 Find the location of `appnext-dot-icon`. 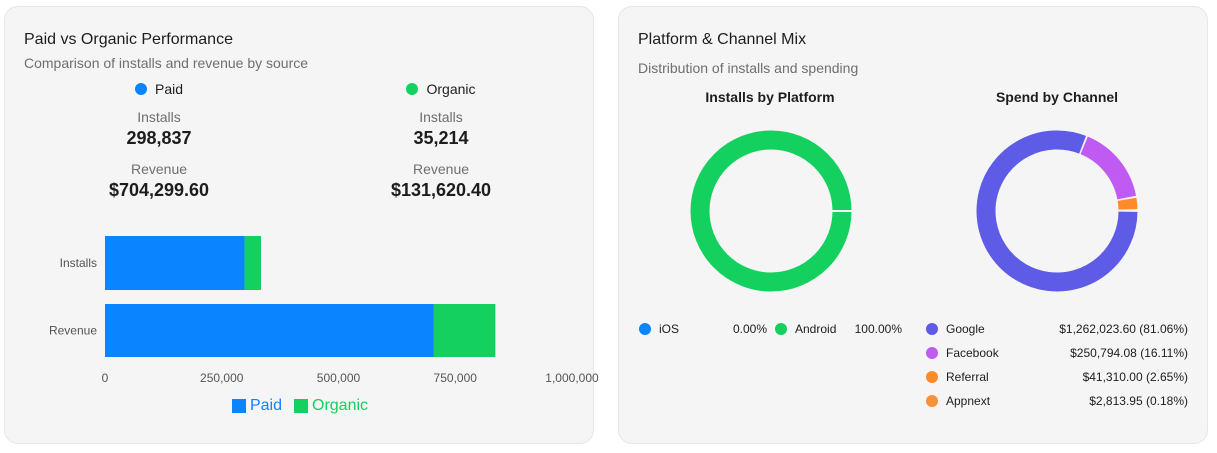

appnext-dot-icon is located at coordinates (932, 401).